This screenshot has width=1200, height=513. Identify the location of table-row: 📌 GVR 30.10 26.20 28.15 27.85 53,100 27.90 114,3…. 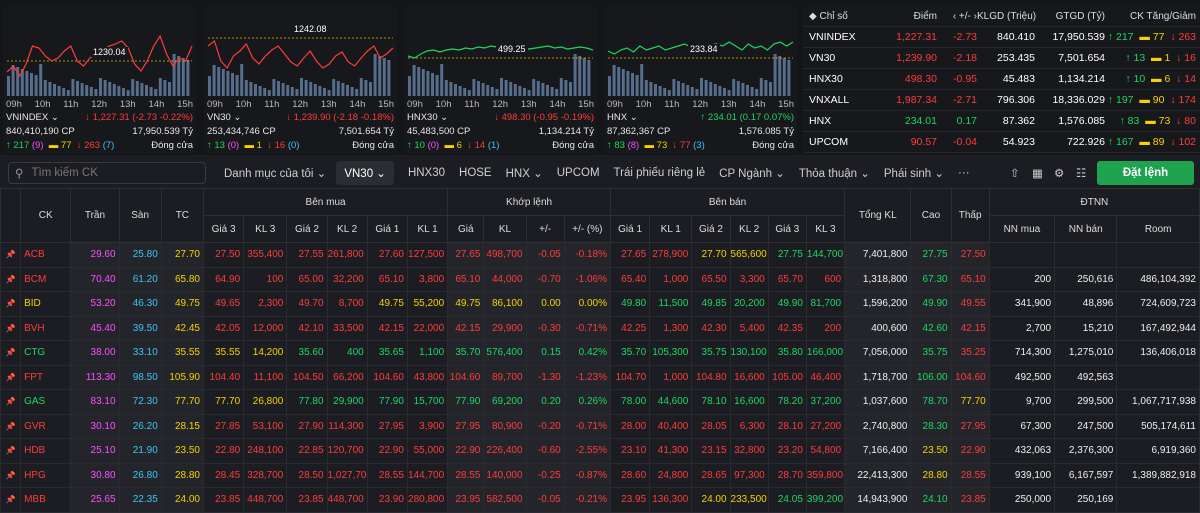
(600, 426).